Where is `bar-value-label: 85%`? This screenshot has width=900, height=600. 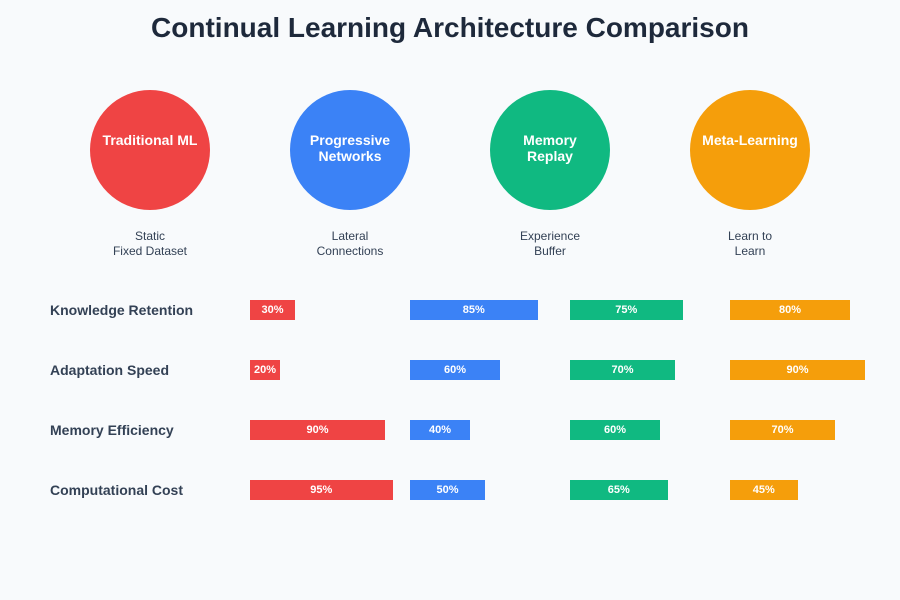 bar-value-label: 85% is located at coordinates (473, 310).